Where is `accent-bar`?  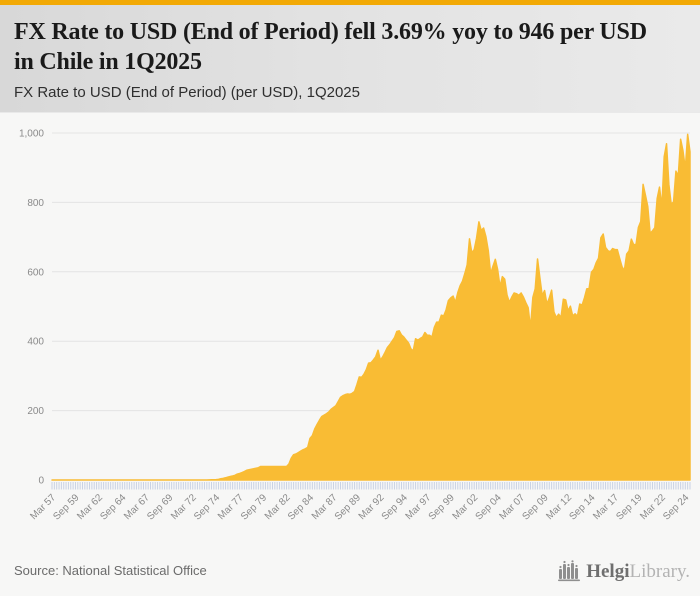 accent-bar is located at coordinates (350, 2).